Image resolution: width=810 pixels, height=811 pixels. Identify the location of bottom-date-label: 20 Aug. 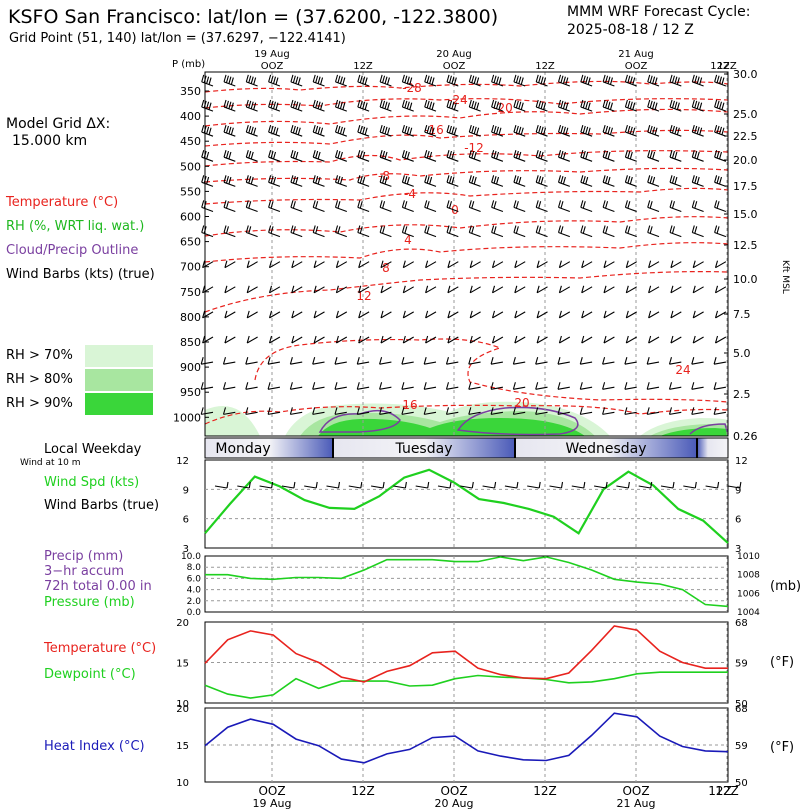
(454, 803).